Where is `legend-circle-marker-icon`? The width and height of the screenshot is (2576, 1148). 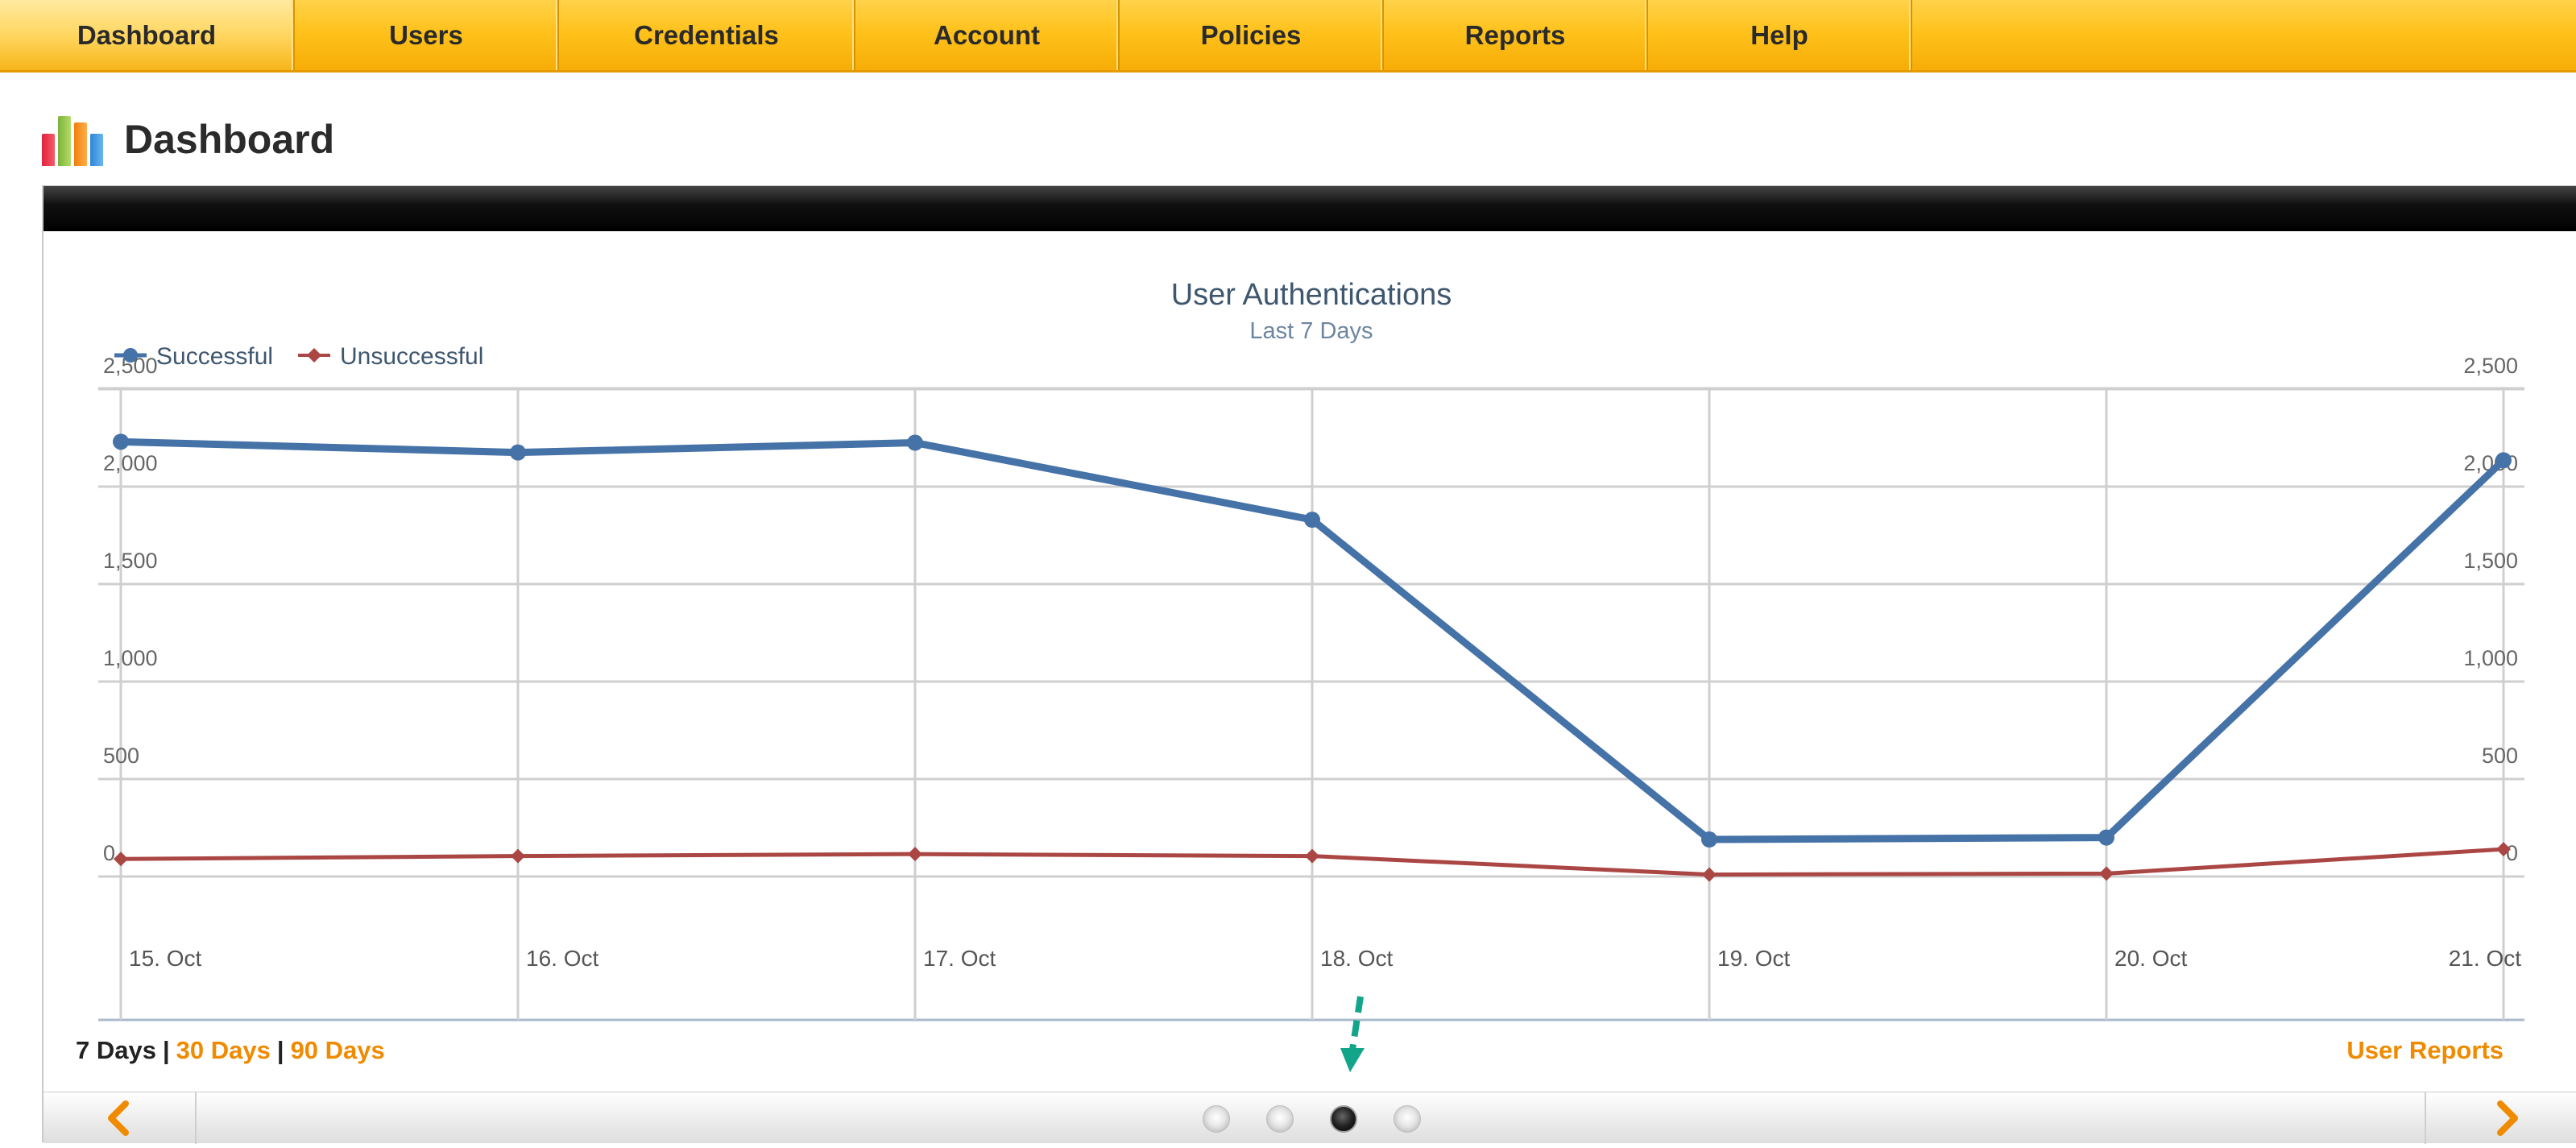
legend-circle-marker-icon is located at coordinates (130, 355).